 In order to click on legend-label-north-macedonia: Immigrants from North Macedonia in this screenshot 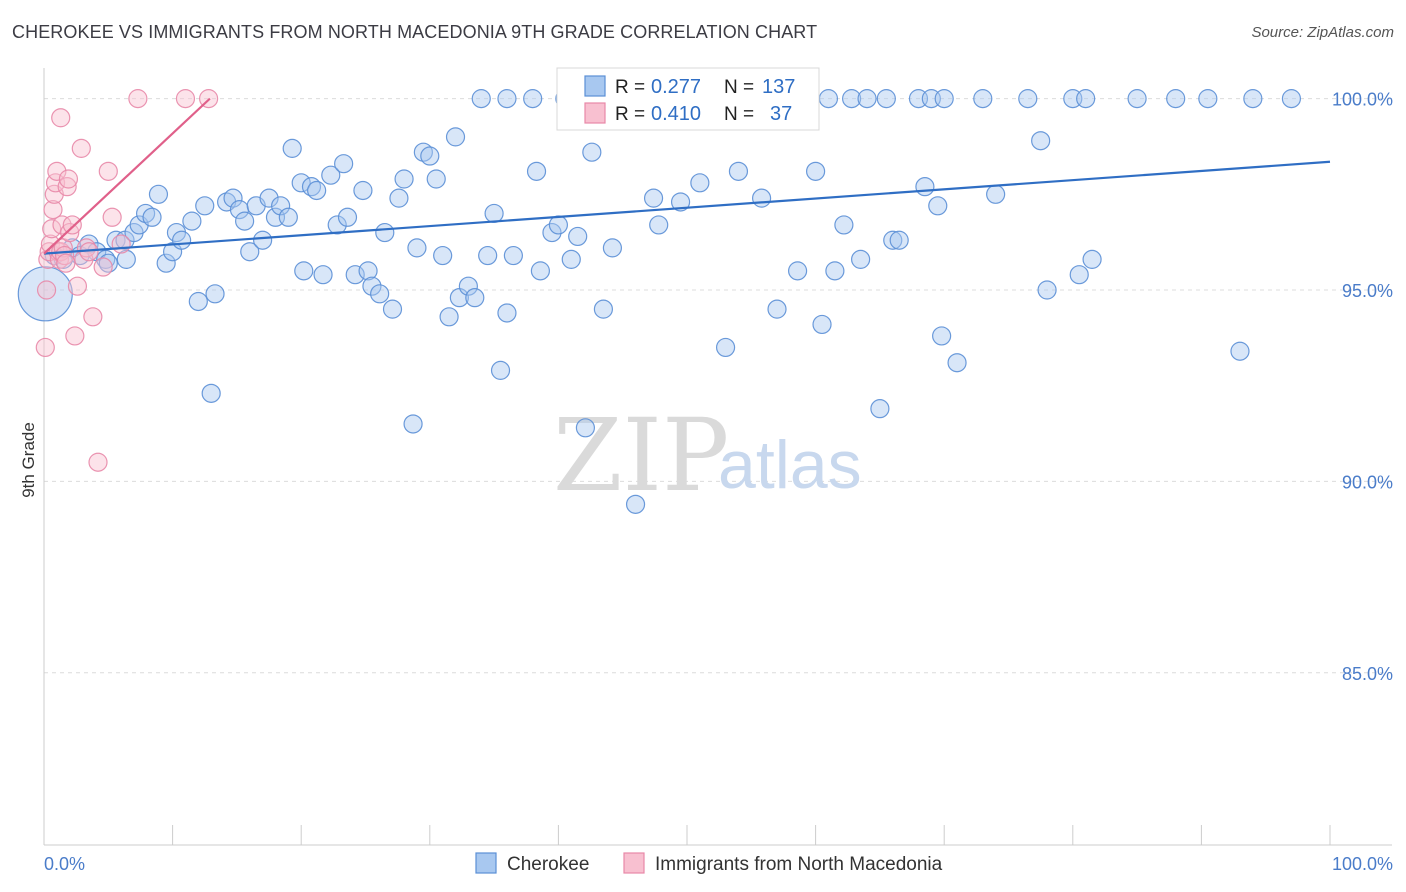, I will do `click(799, 864)`.